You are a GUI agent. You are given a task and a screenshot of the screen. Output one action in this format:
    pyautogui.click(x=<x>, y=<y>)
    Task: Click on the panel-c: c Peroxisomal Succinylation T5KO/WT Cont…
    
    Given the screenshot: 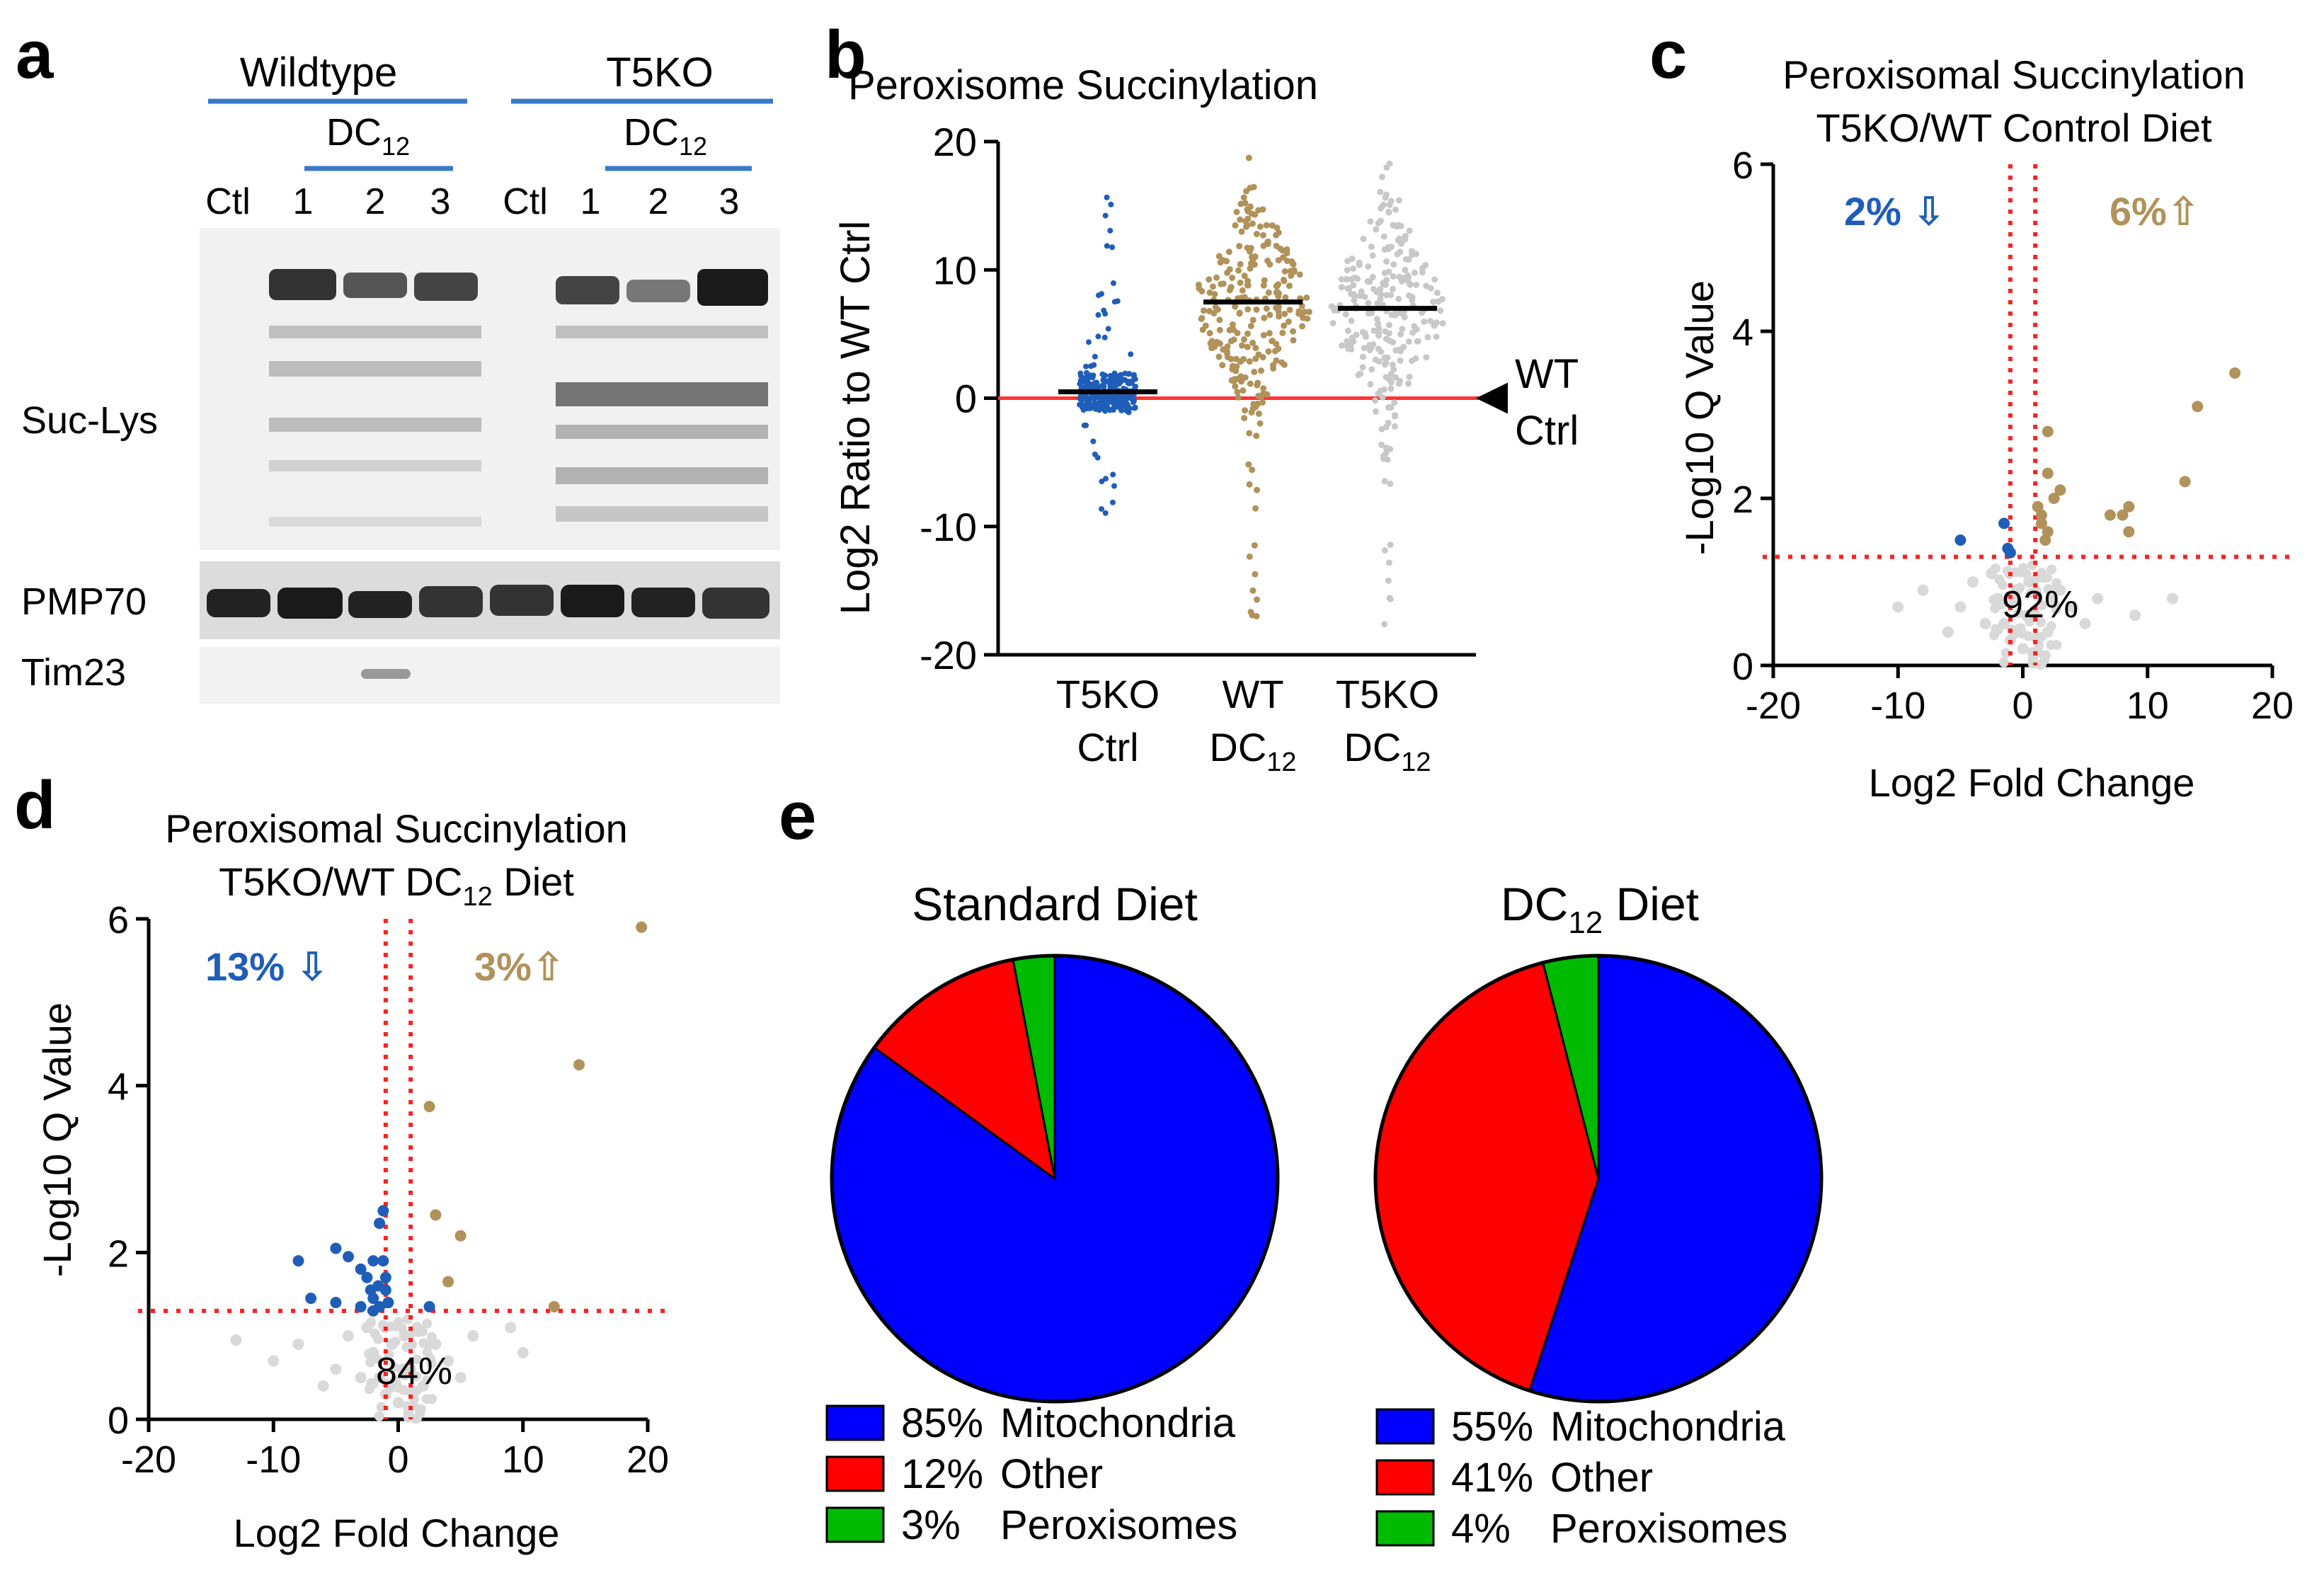 What is the action you would take?
    pyautogui.click(x=1971, y=411)
    